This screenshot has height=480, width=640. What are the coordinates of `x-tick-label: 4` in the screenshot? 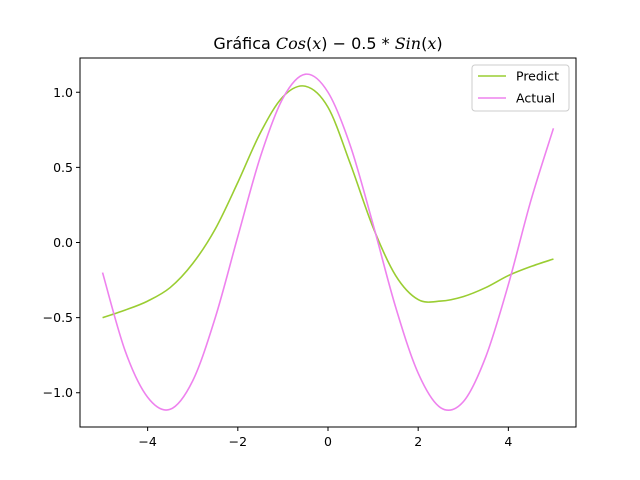 It's located at (508, 441).